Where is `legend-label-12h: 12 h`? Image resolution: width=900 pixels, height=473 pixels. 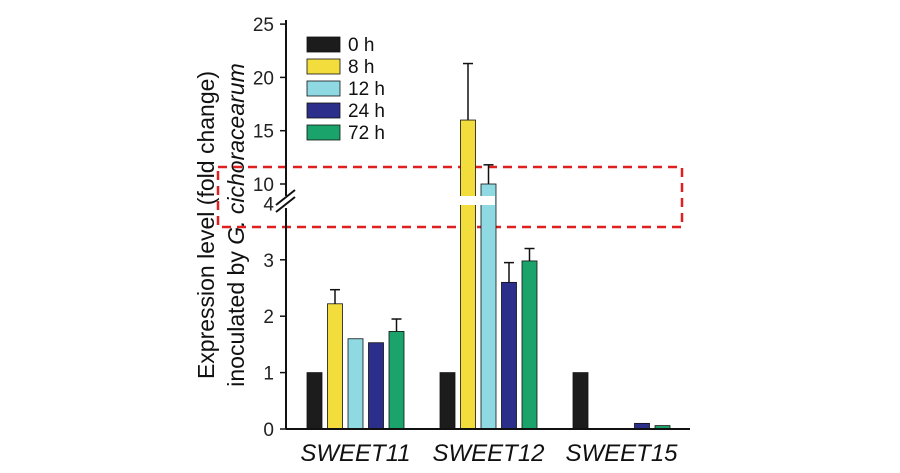 legend-label-12h: 12 h is located at coordinates (366, 89).